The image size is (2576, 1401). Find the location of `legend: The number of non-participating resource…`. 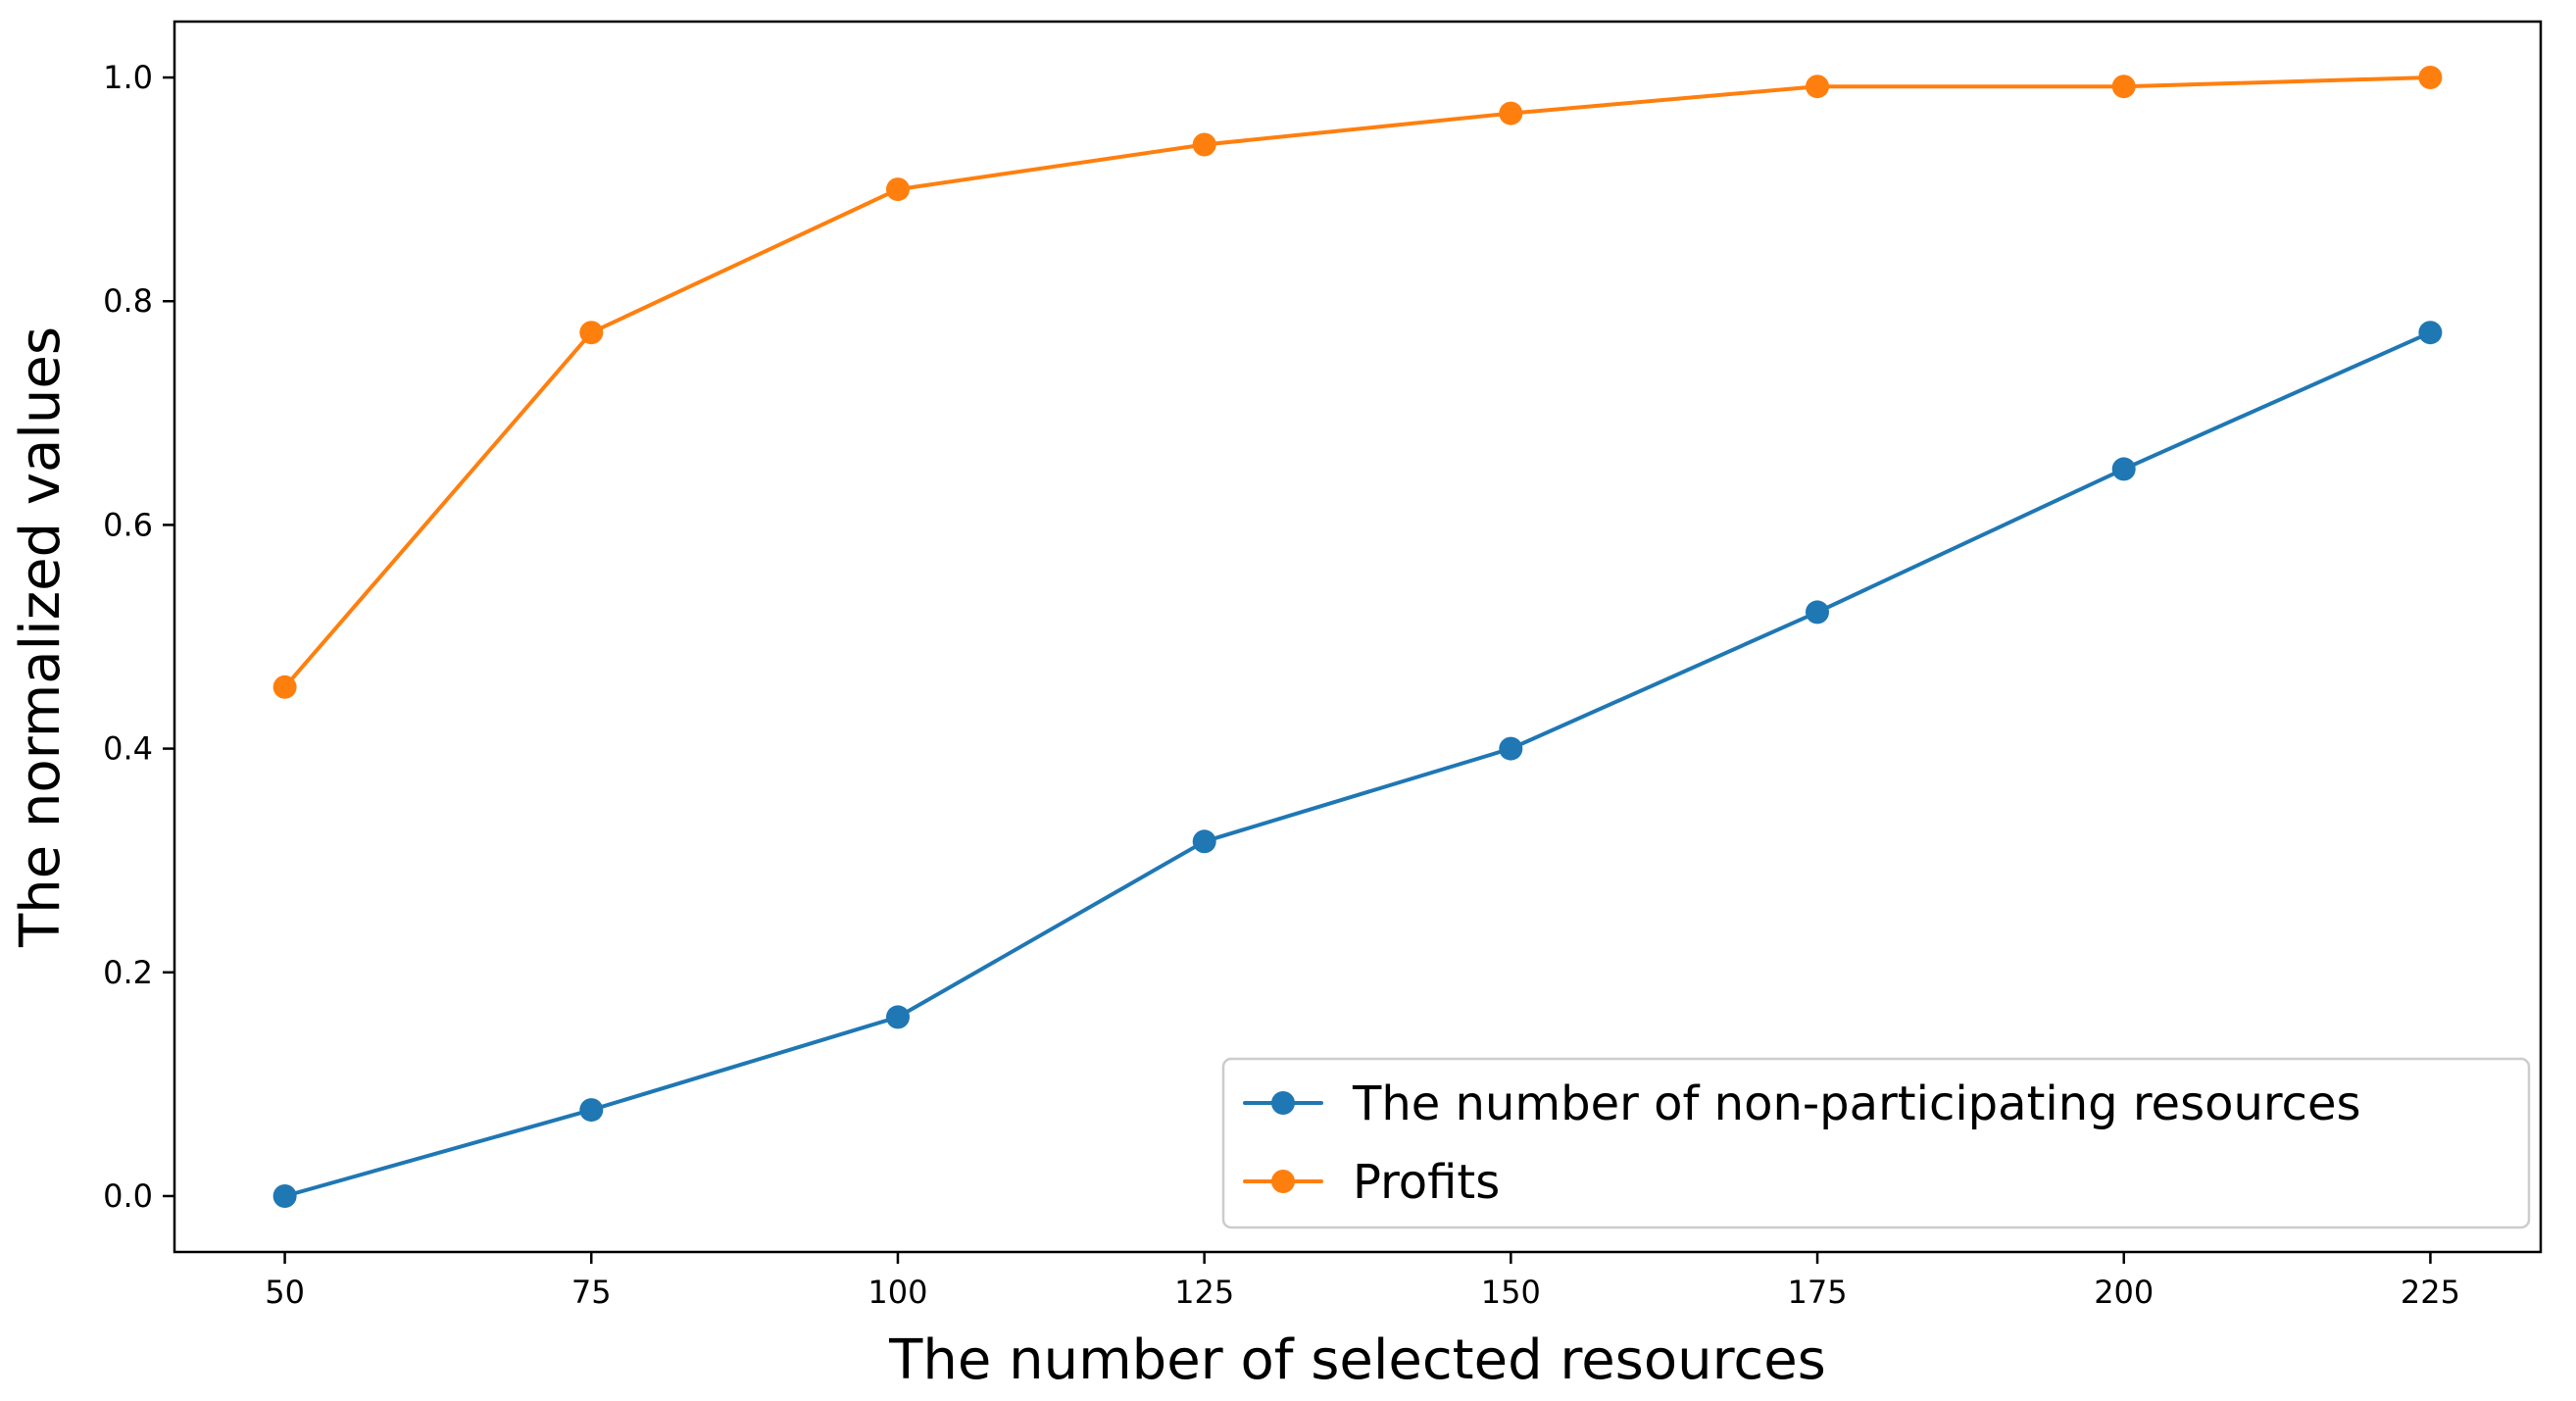

legend: The number of non-participating resource… is located at coordinates (1876, 1143).